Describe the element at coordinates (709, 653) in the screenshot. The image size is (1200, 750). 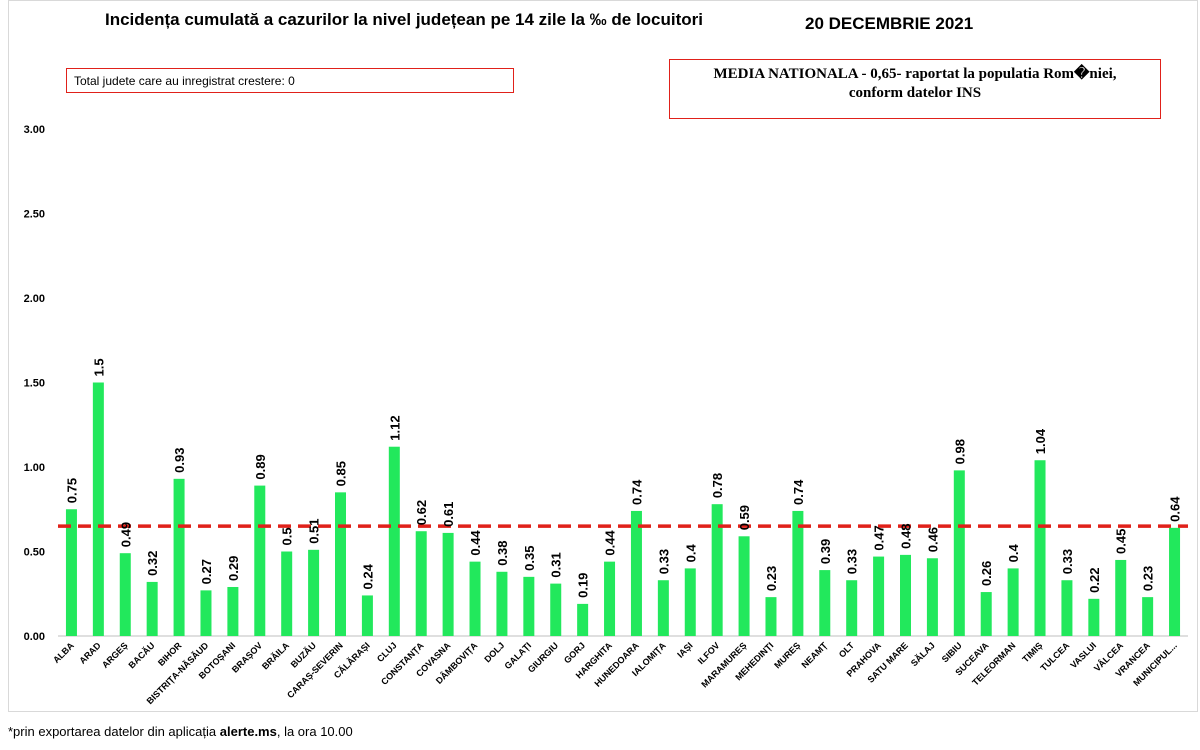
I see `x-tick-label: ILFOV` at that location.